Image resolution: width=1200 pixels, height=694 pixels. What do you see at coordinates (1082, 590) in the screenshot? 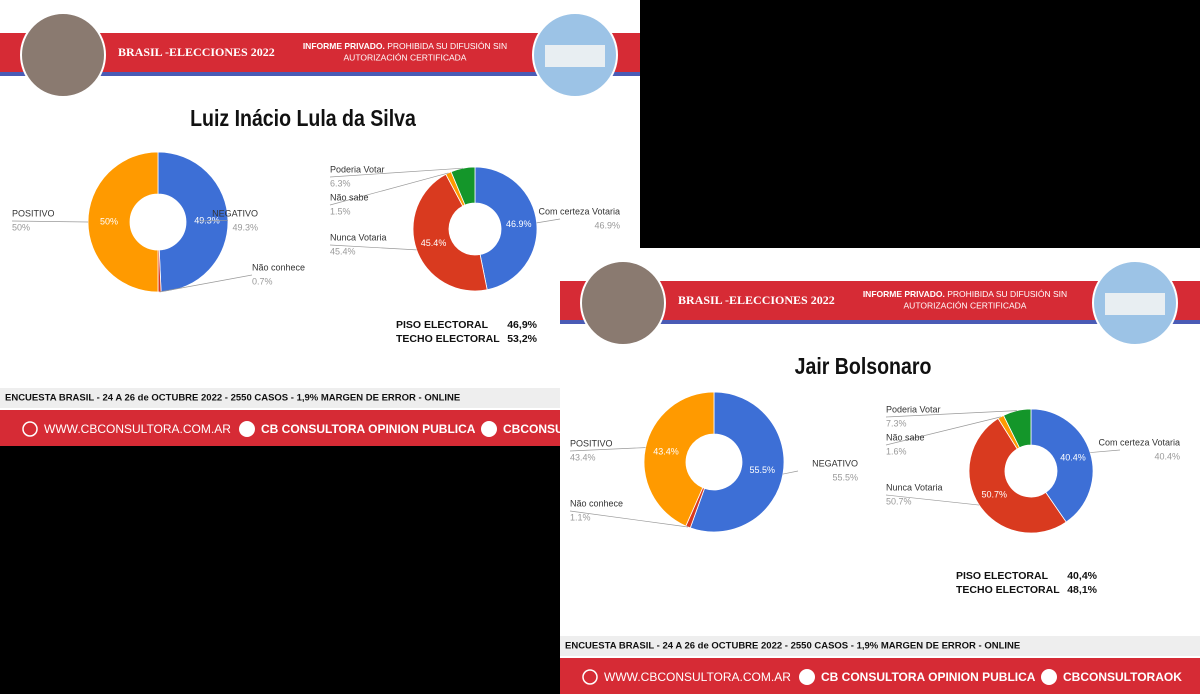
I see `techo-value: 48,1%` at bounding box center [1082, 590].